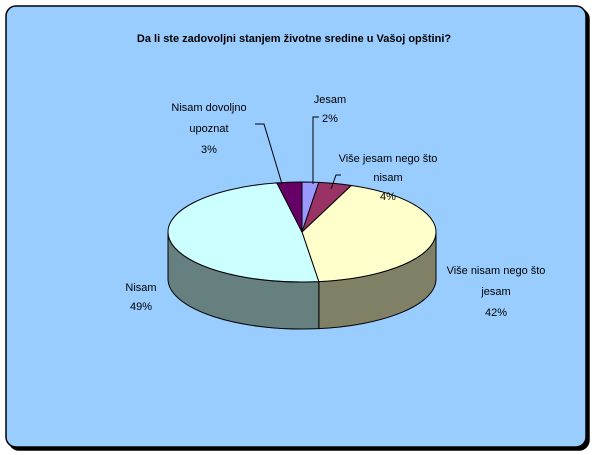 This screenshot has height=455, width=594. What do you see at coordinates (243, 232) in the screenshot?
I see `pie-slice-nisam` at bounding box center [243, 232].